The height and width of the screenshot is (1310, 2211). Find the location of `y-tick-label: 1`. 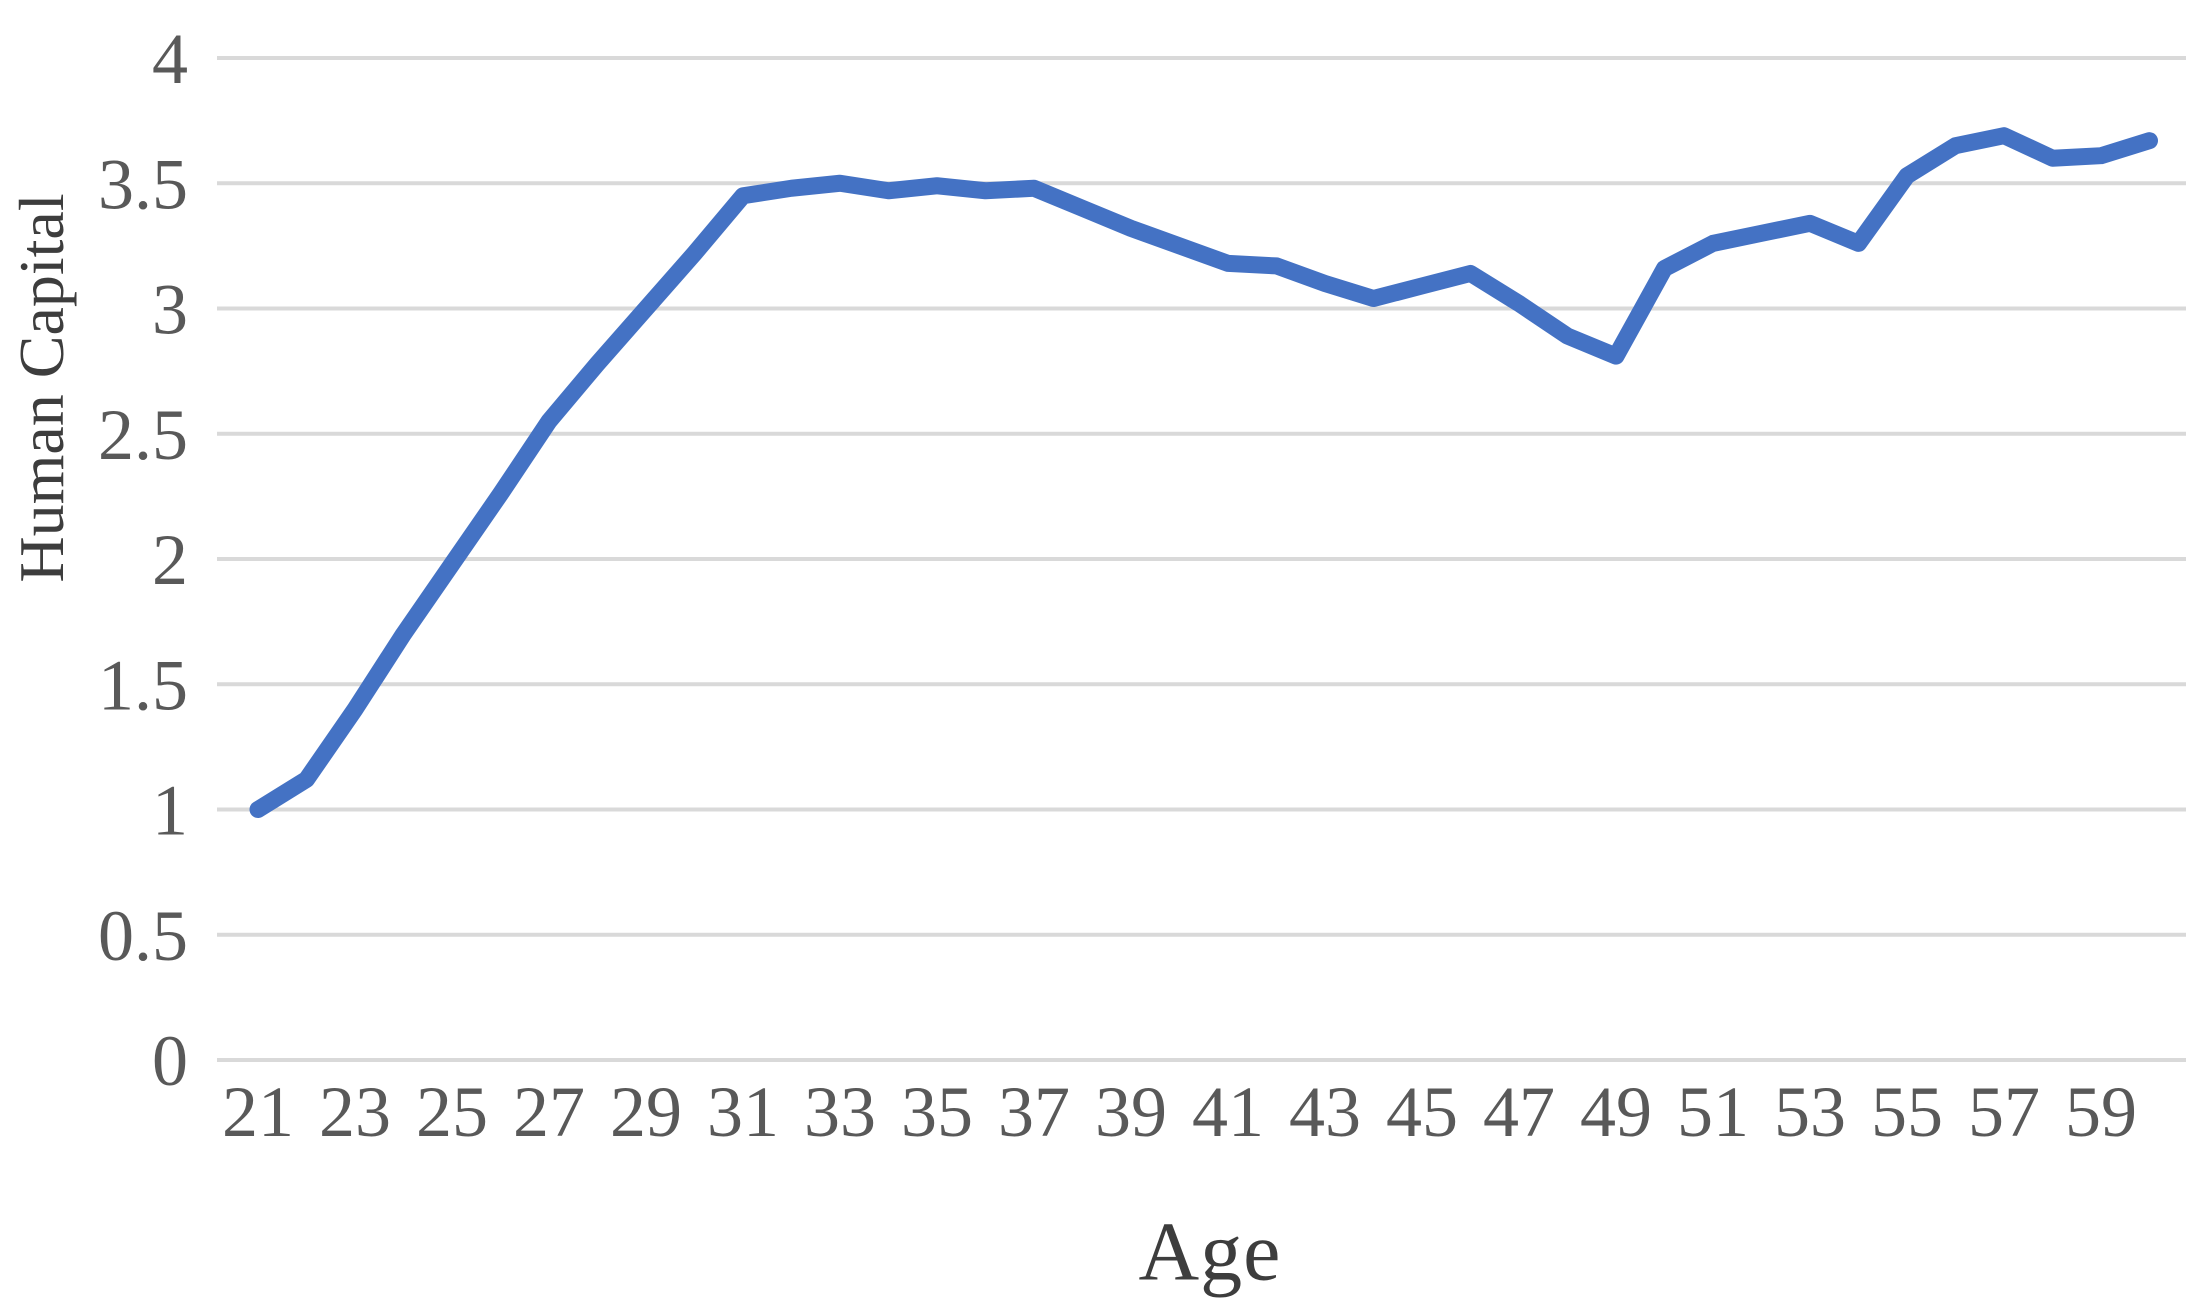

y-tick-label: 1 is located at coordinates (170, 811).